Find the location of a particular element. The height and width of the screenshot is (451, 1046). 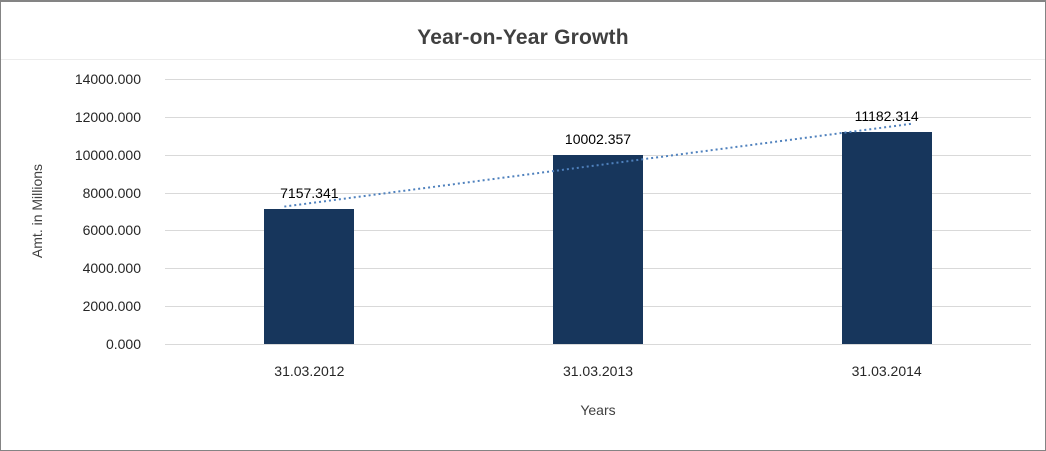

y-tick-label: 4000.000 is located at coordinates (111, 268).